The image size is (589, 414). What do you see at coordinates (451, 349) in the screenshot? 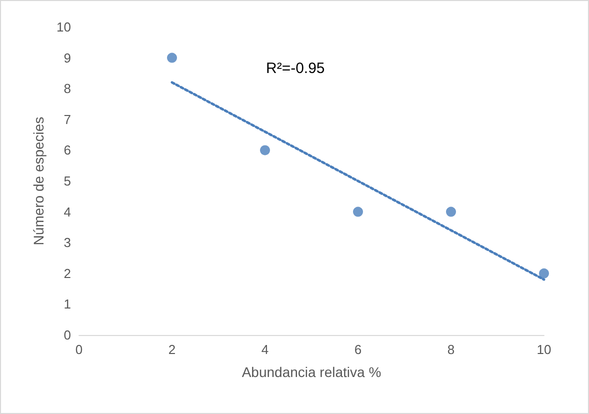
I see `x-tick-label: 8` at bounding box center [451, 349].